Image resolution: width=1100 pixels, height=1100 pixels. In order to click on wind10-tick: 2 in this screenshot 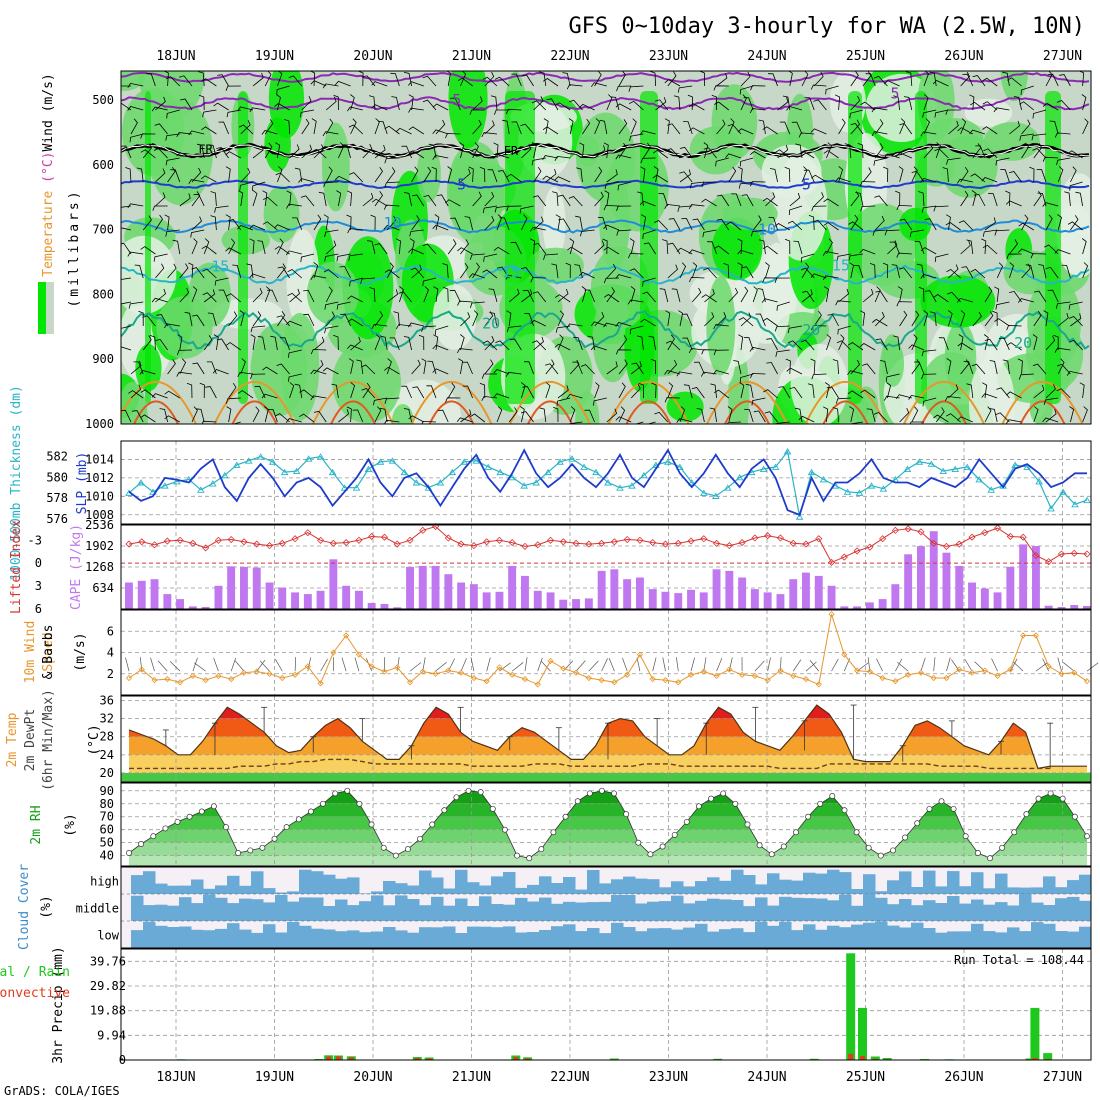, I will do `click(110, 674)`.